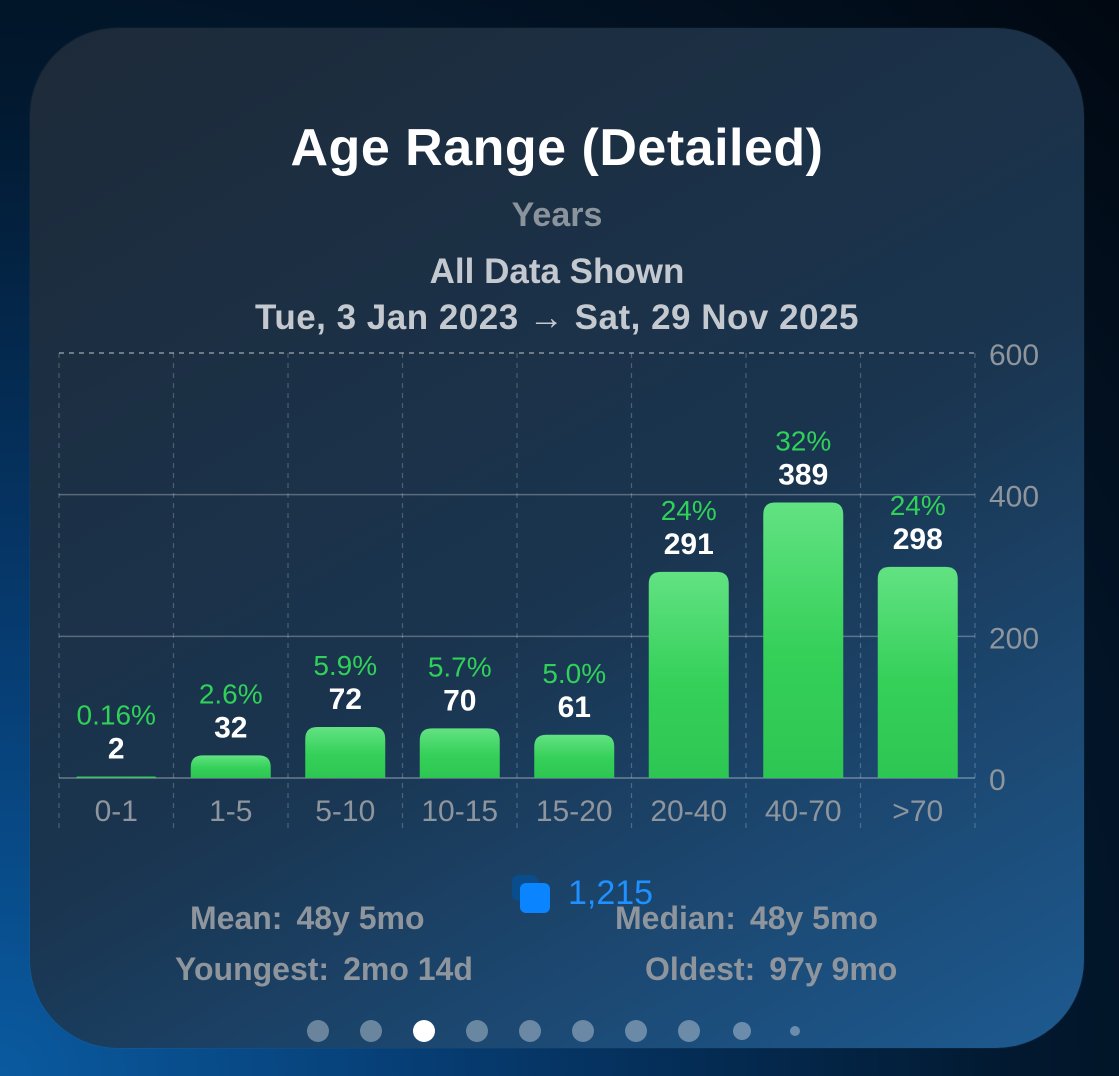  Describe the element at coordinates (803, 811) in the screenshot. I see `x-tick-label: 40-70` at that location.